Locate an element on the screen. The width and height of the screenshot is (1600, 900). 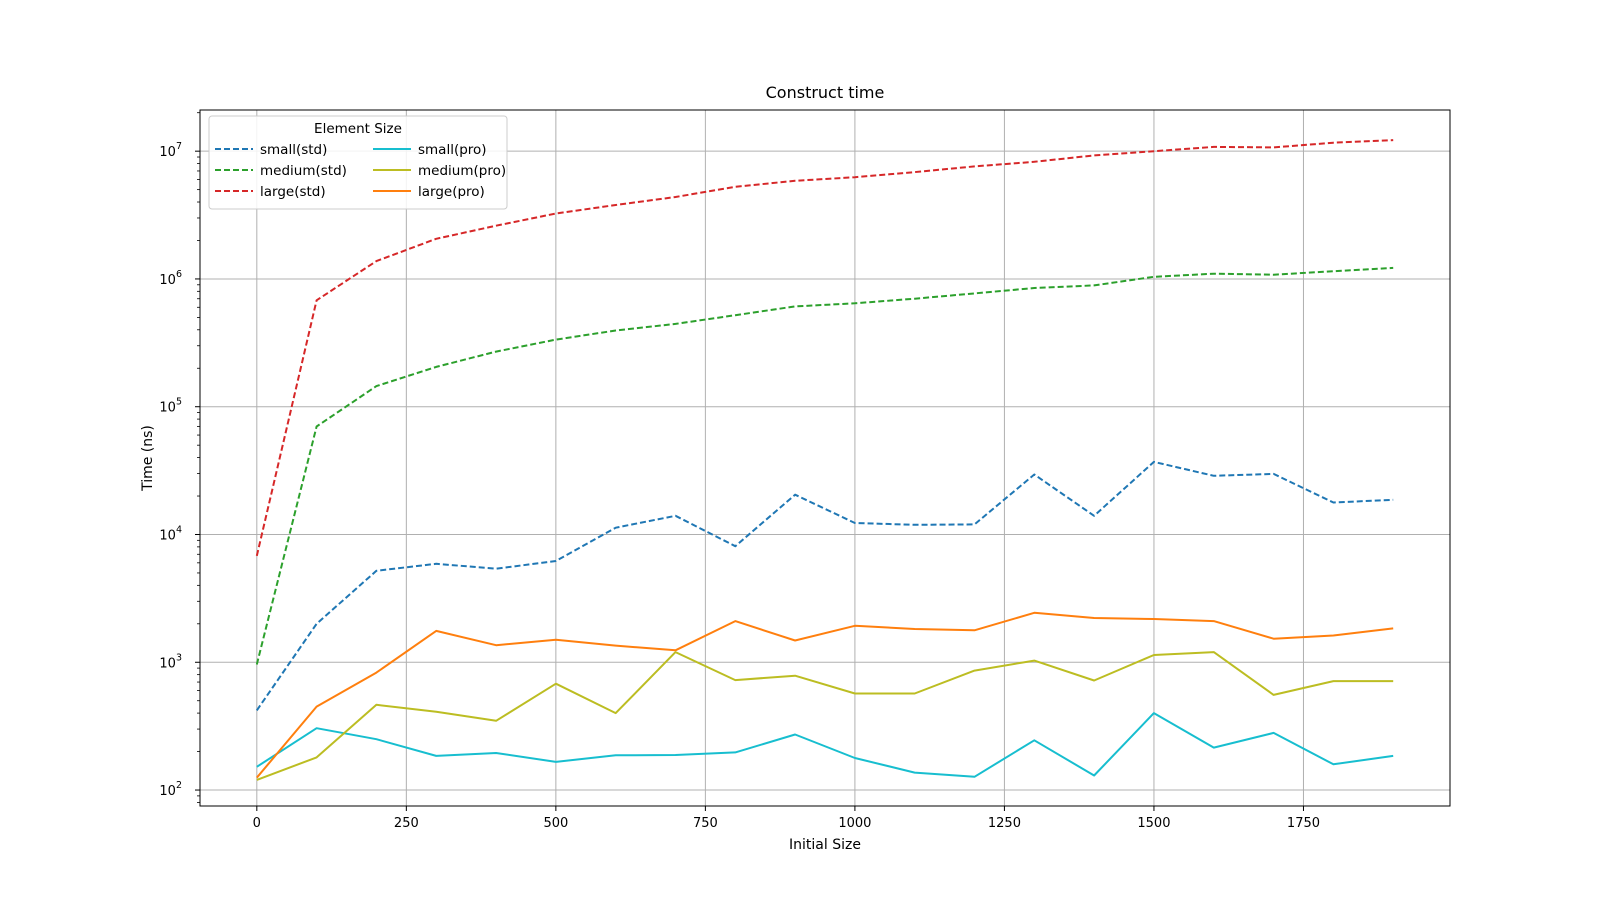
y-tick-label: 10² is located at coordinates (170, 789).